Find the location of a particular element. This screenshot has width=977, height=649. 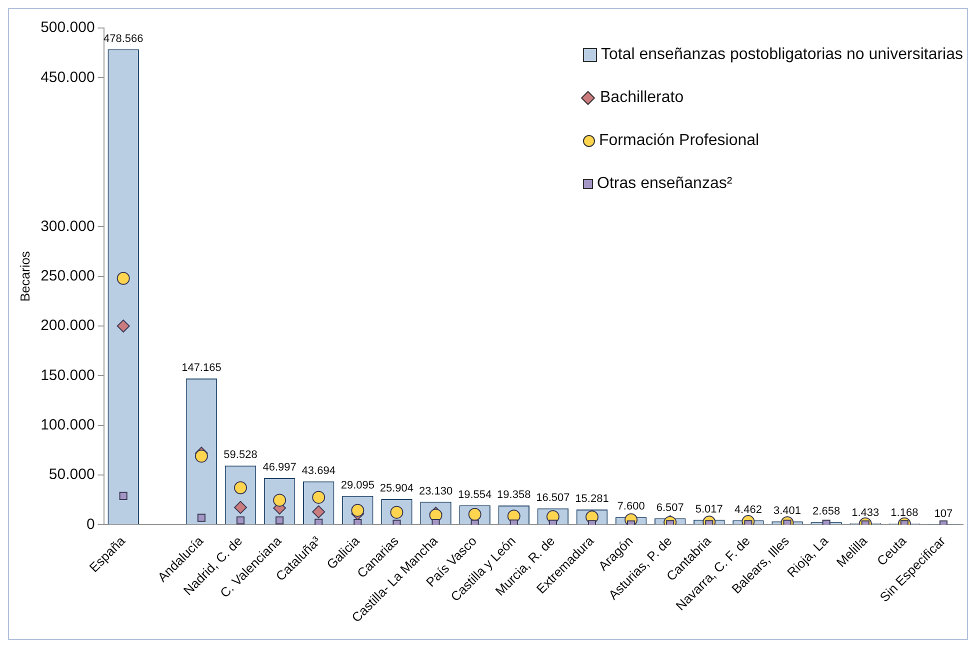

data-label: 15.281 is located at coordinates (592, 499).